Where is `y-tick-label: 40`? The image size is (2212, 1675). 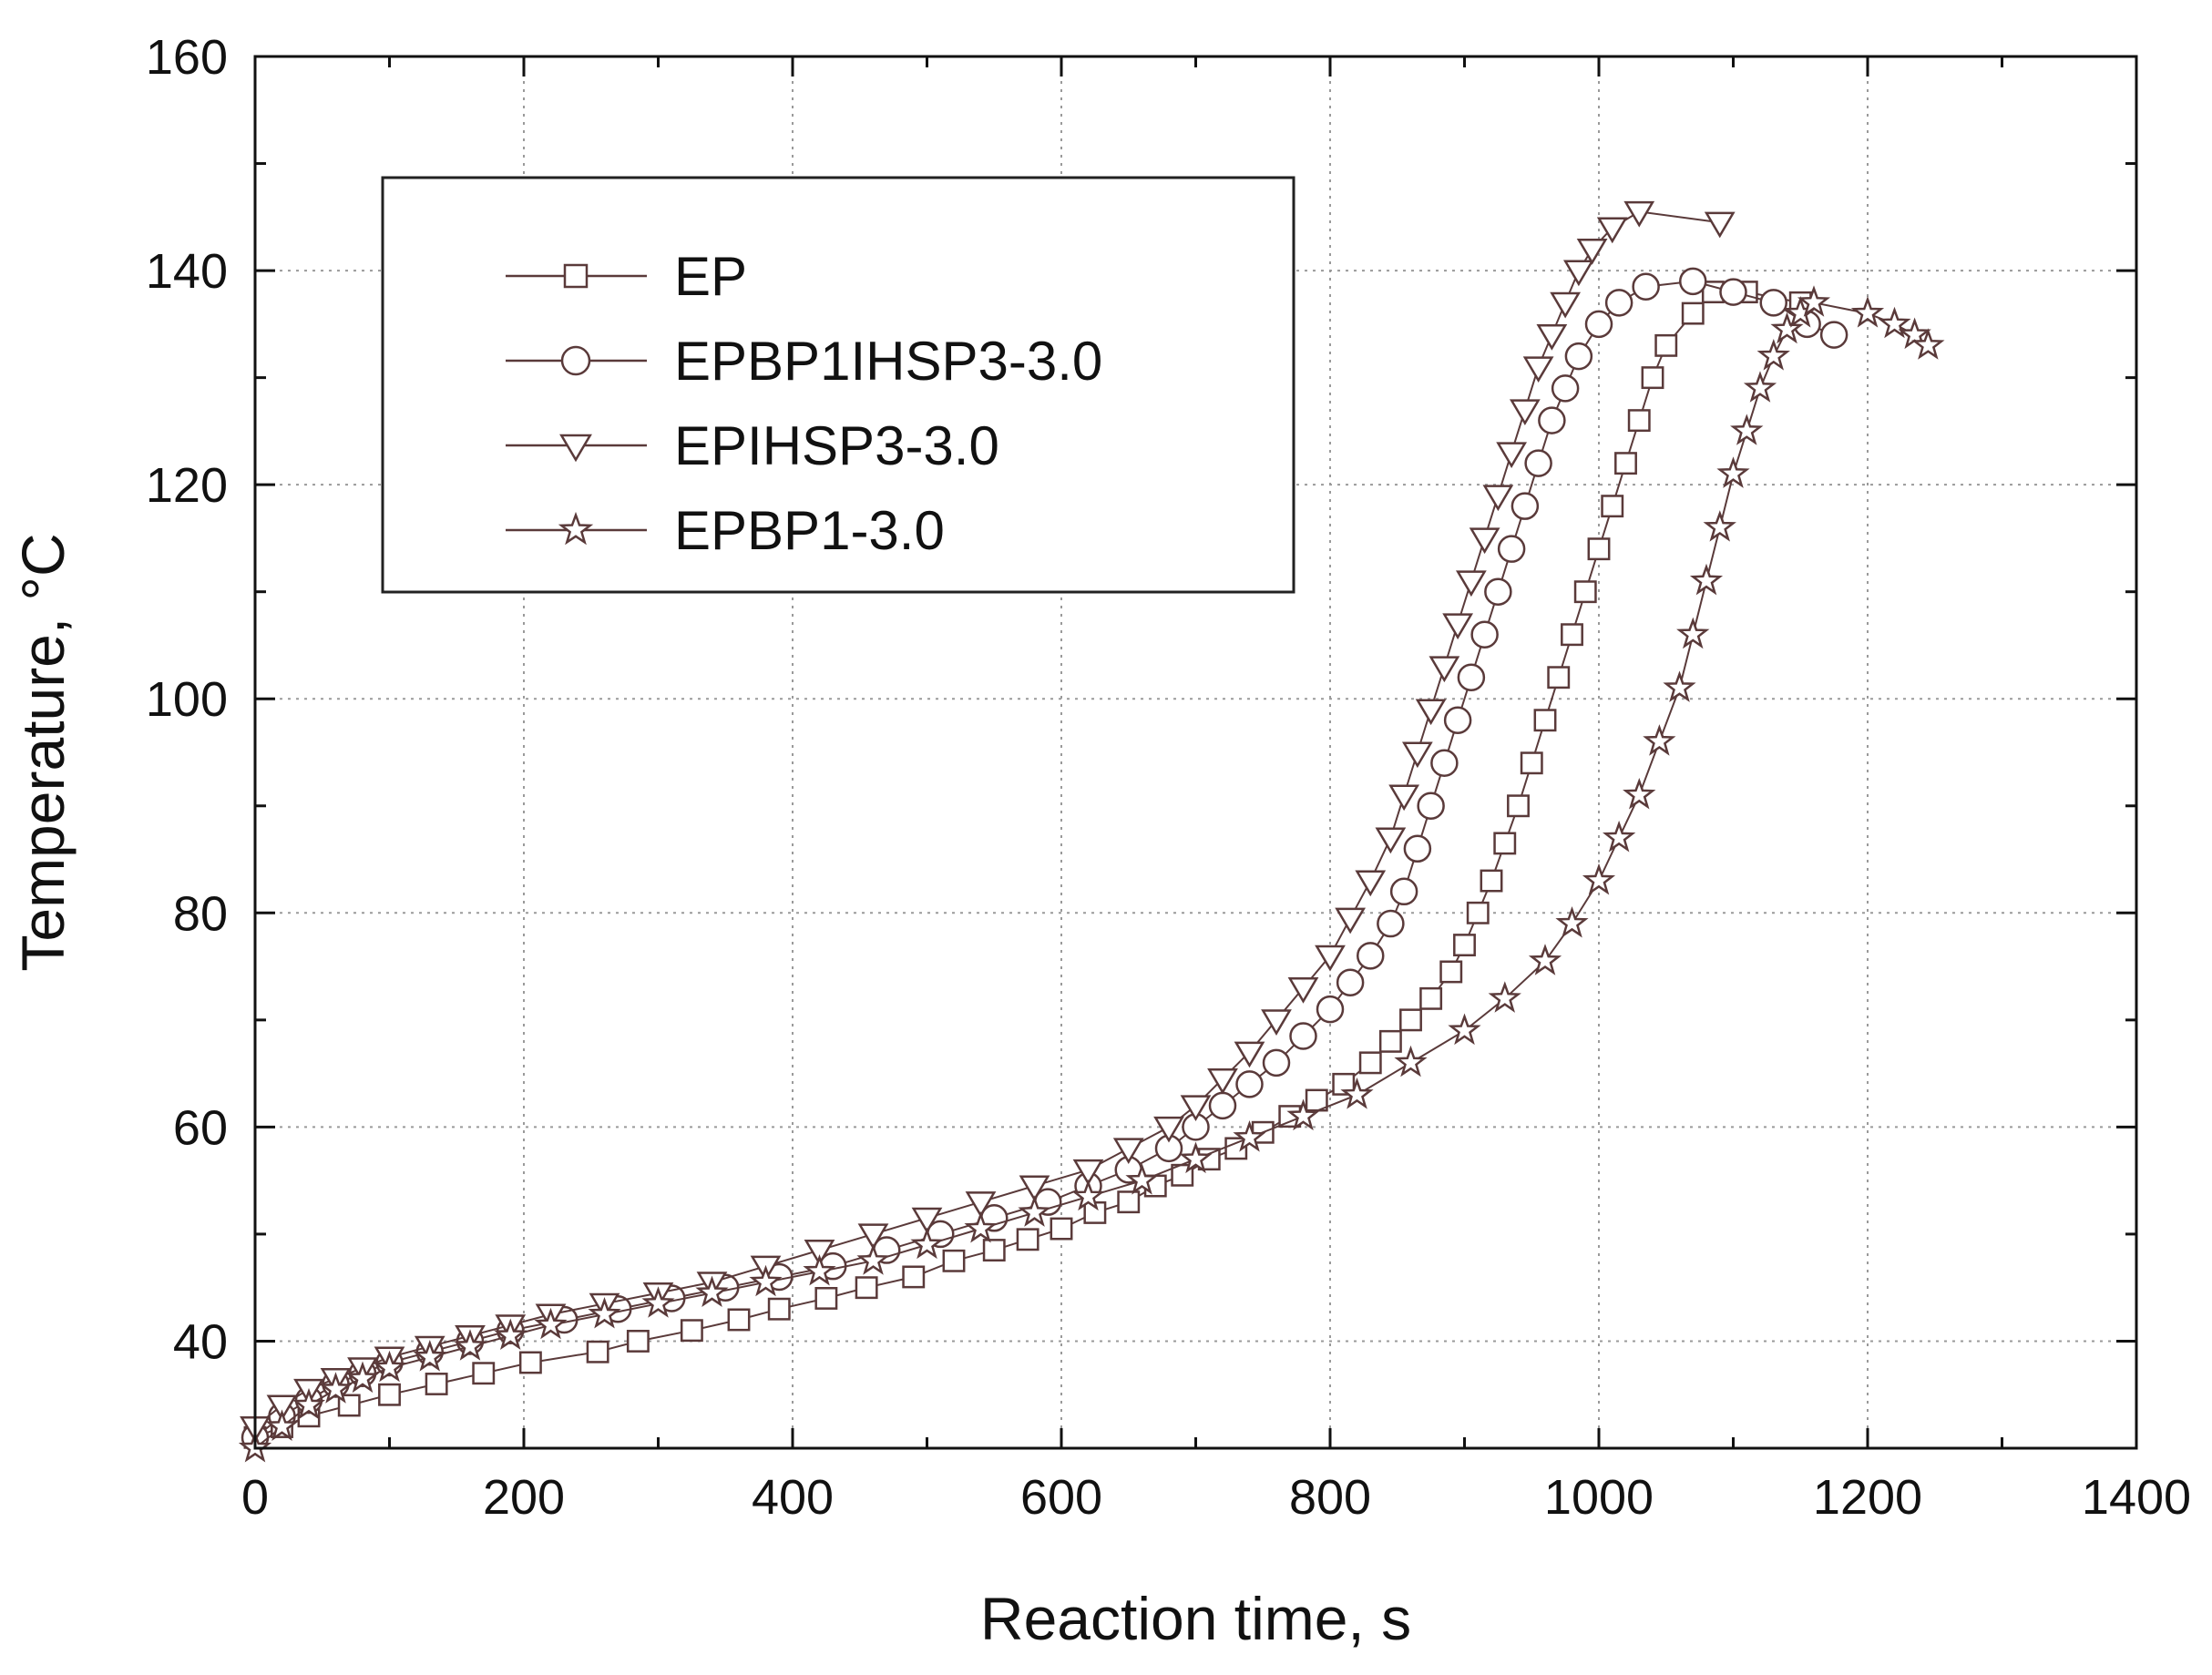 y-tick-label: 40 is located at coordinates (200, 1341).